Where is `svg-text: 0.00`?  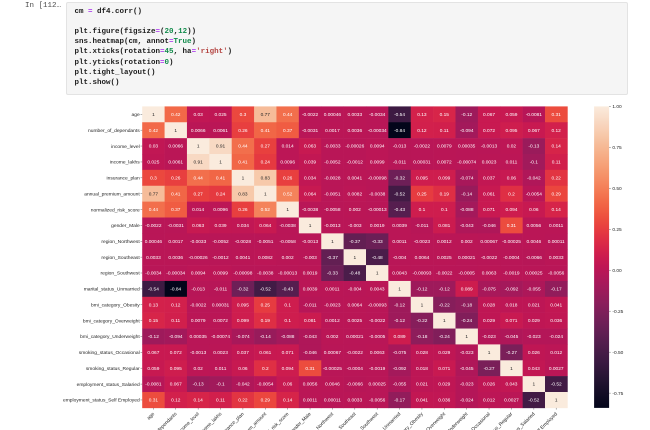 svg-text: 0.00 is located at coordinates (617, 271).